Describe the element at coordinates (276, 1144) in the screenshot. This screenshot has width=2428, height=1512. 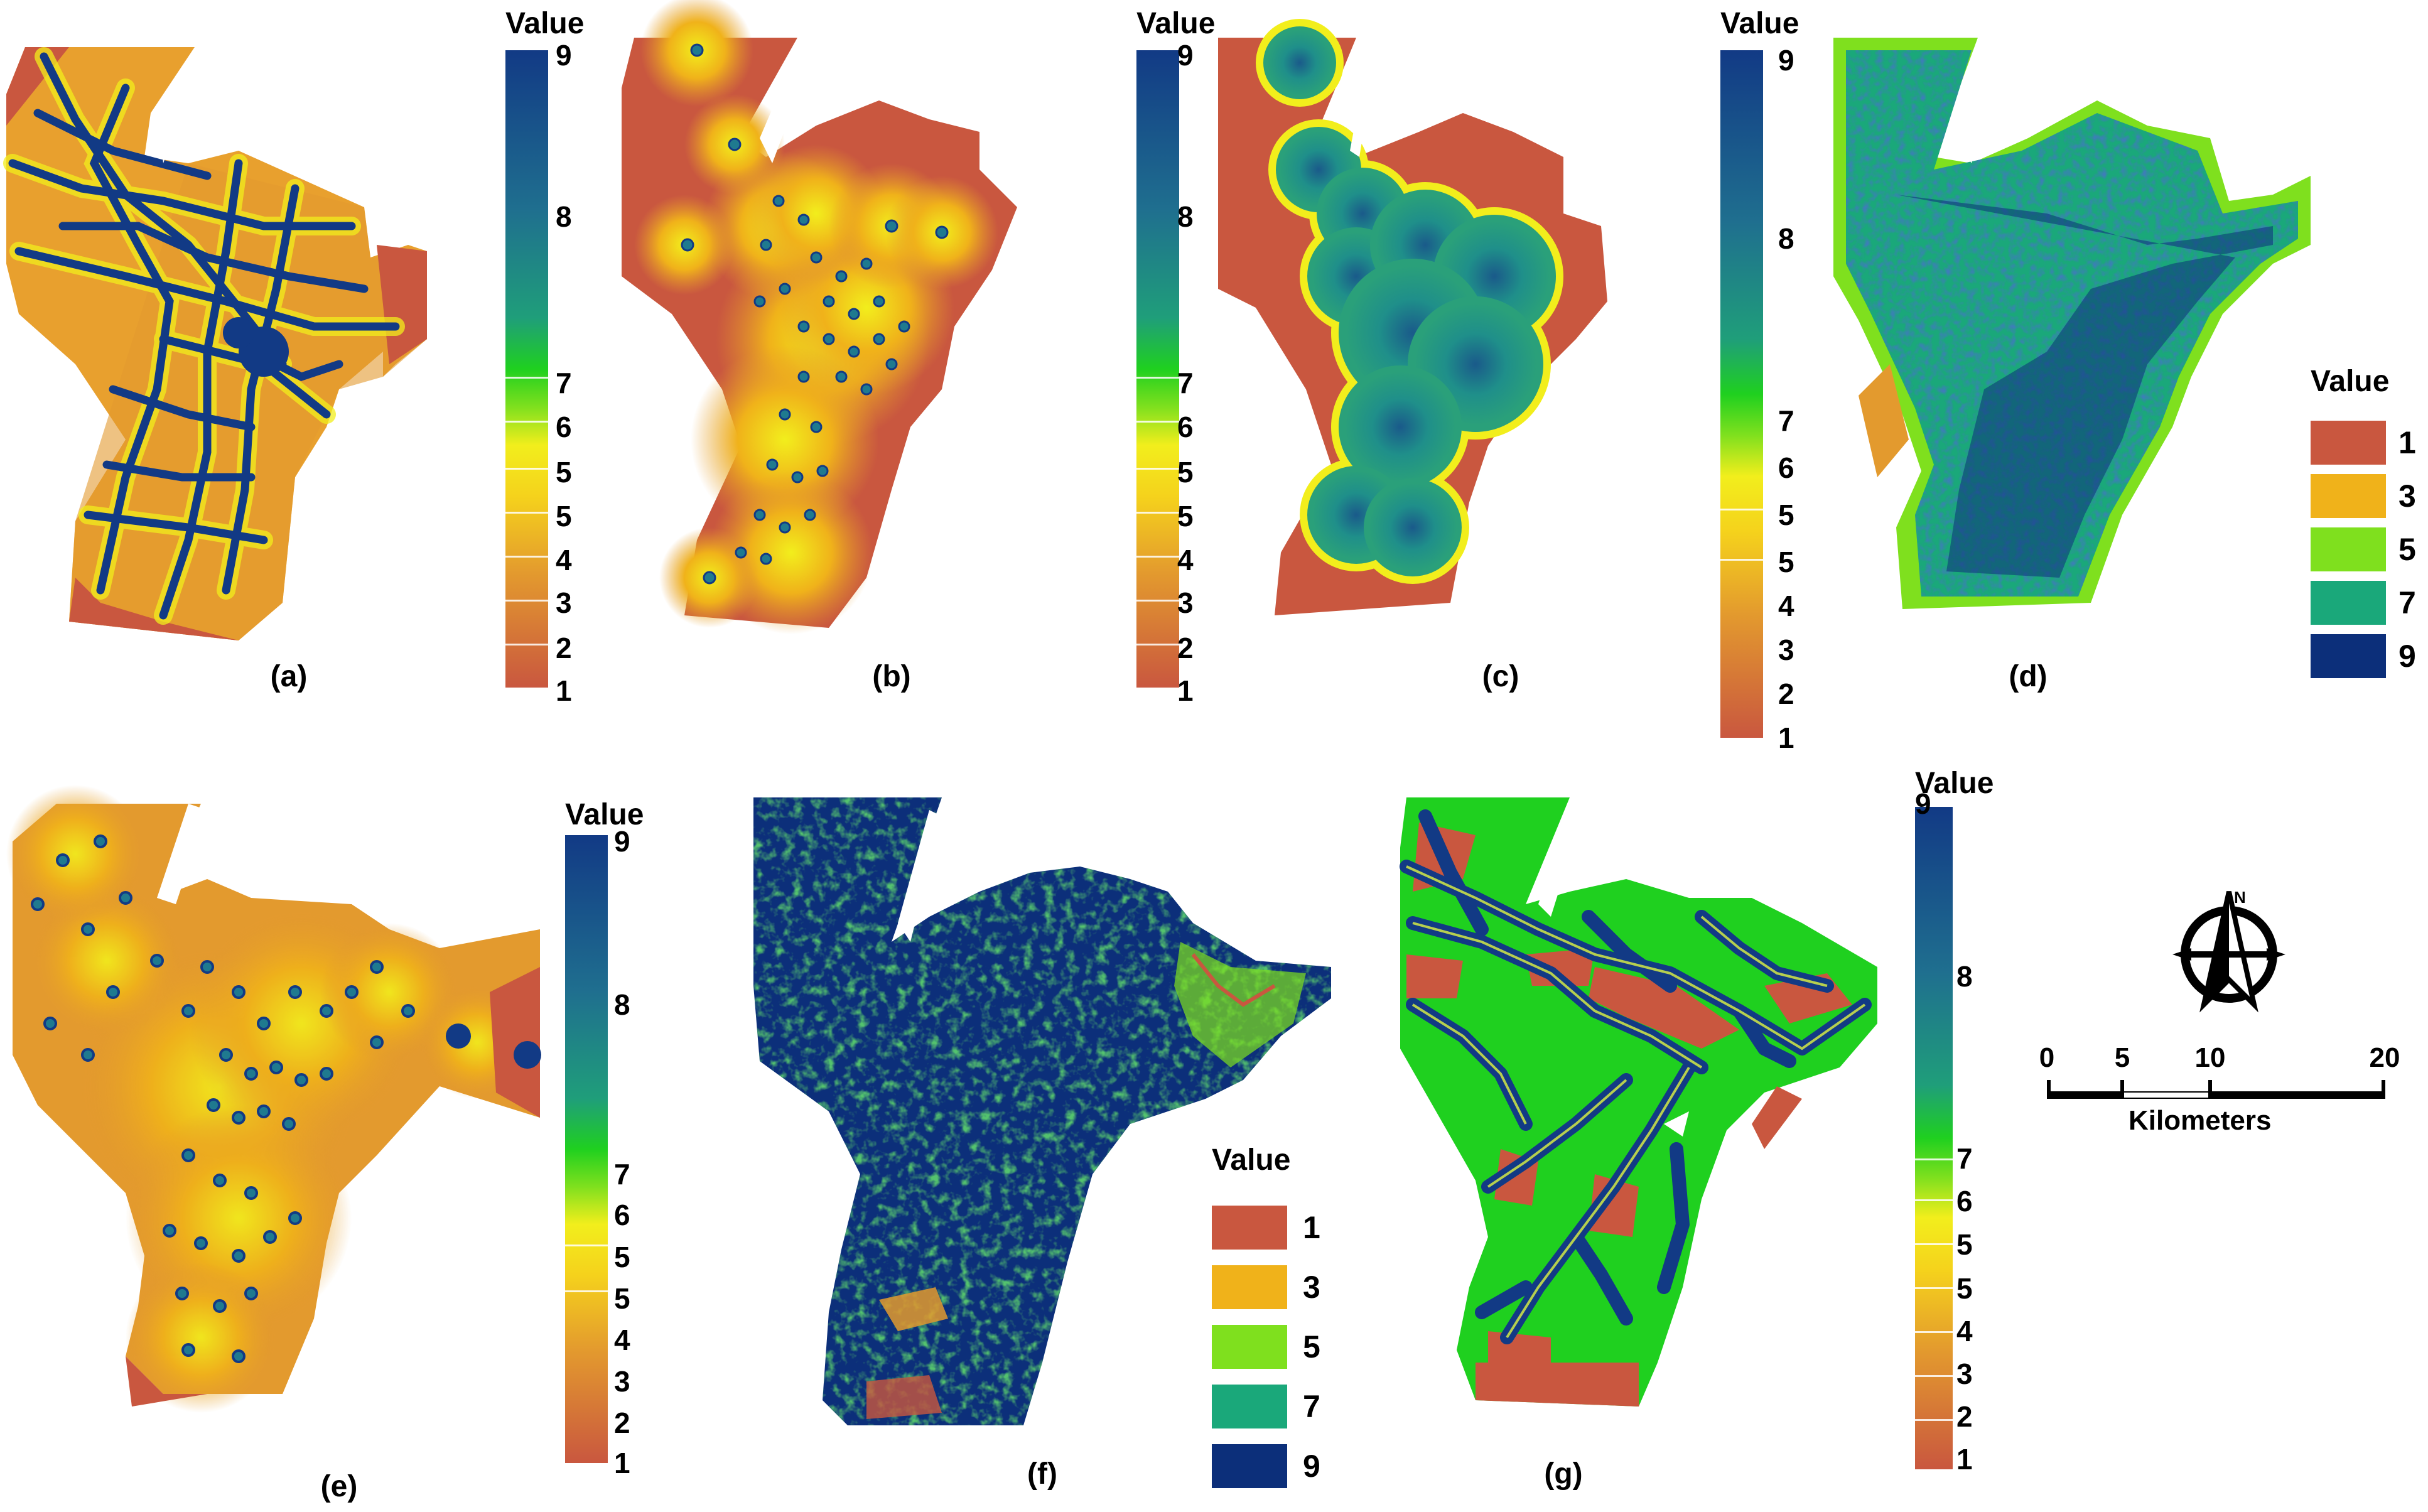
I see `map-panel-e: (e)` at that location.